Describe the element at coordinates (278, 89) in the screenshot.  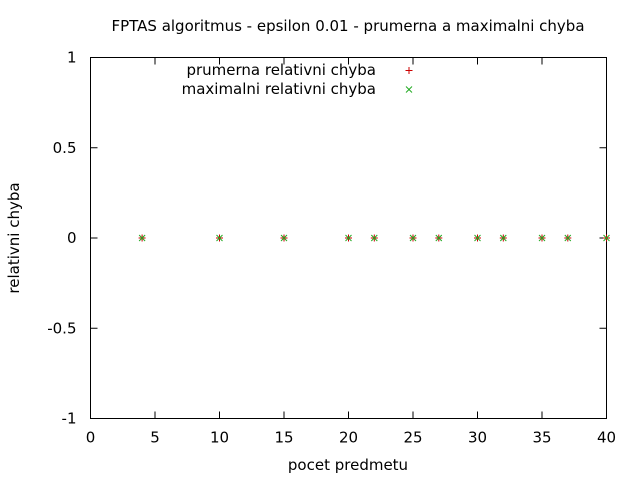
I see `legend-label-maximalni: maximalni relativni chyba` at that location.